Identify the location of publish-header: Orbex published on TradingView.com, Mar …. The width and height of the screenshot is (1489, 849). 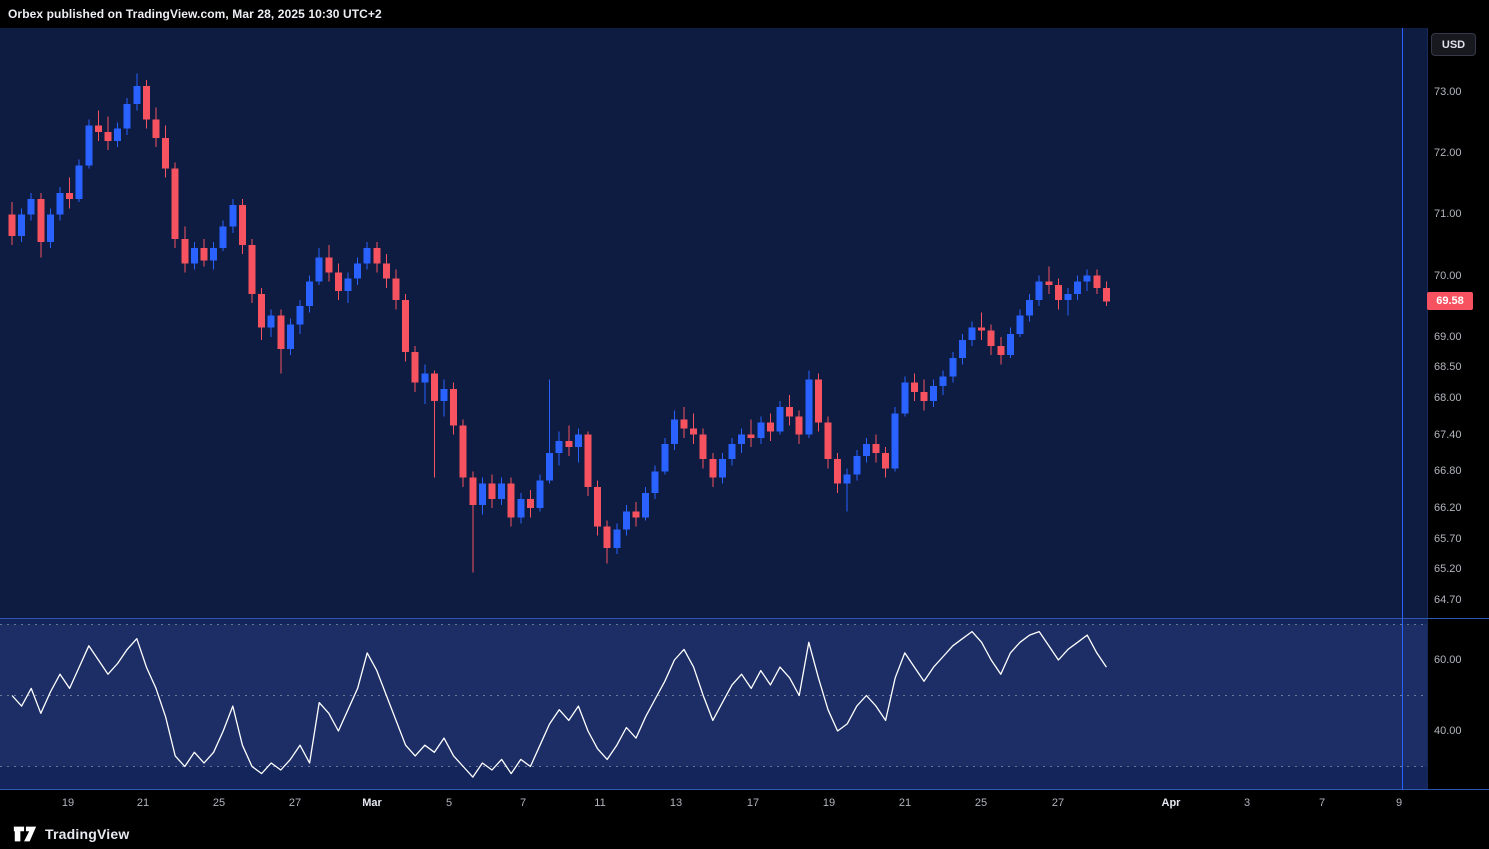
(744, 14).